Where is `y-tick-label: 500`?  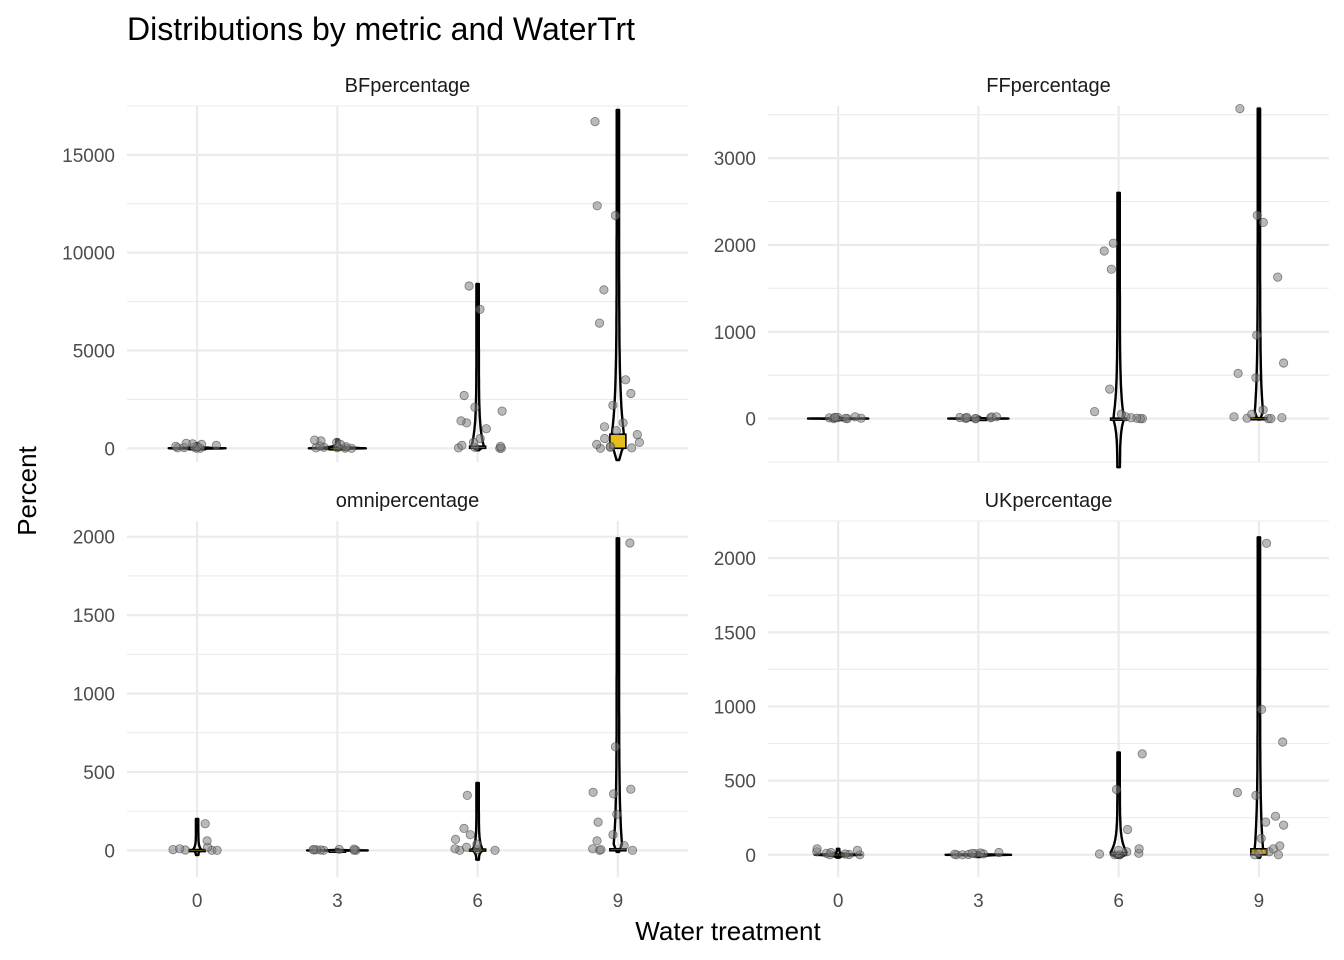 y-tick-label: 500 is located at coordinates (740, 782).